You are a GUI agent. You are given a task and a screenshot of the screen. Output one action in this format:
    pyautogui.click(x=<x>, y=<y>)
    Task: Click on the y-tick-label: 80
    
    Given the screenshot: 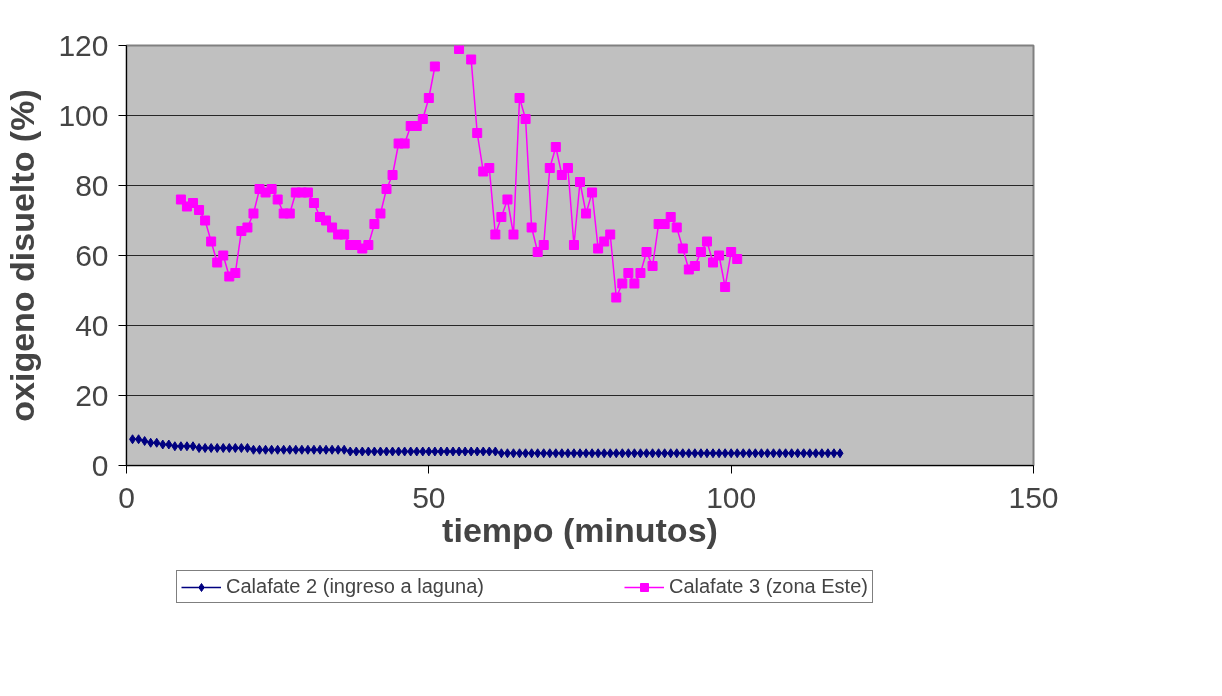 What is the action you would take?
    pyautogui.click(x=92, y=185)
    